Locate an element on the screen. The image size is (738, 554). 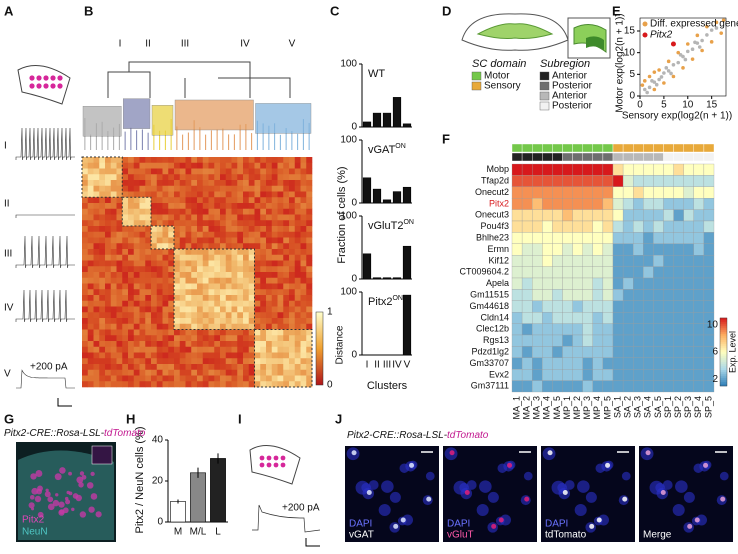
y-axis-label: Motor exp(log2(n + 1)) is located at coordinates (620, 62).